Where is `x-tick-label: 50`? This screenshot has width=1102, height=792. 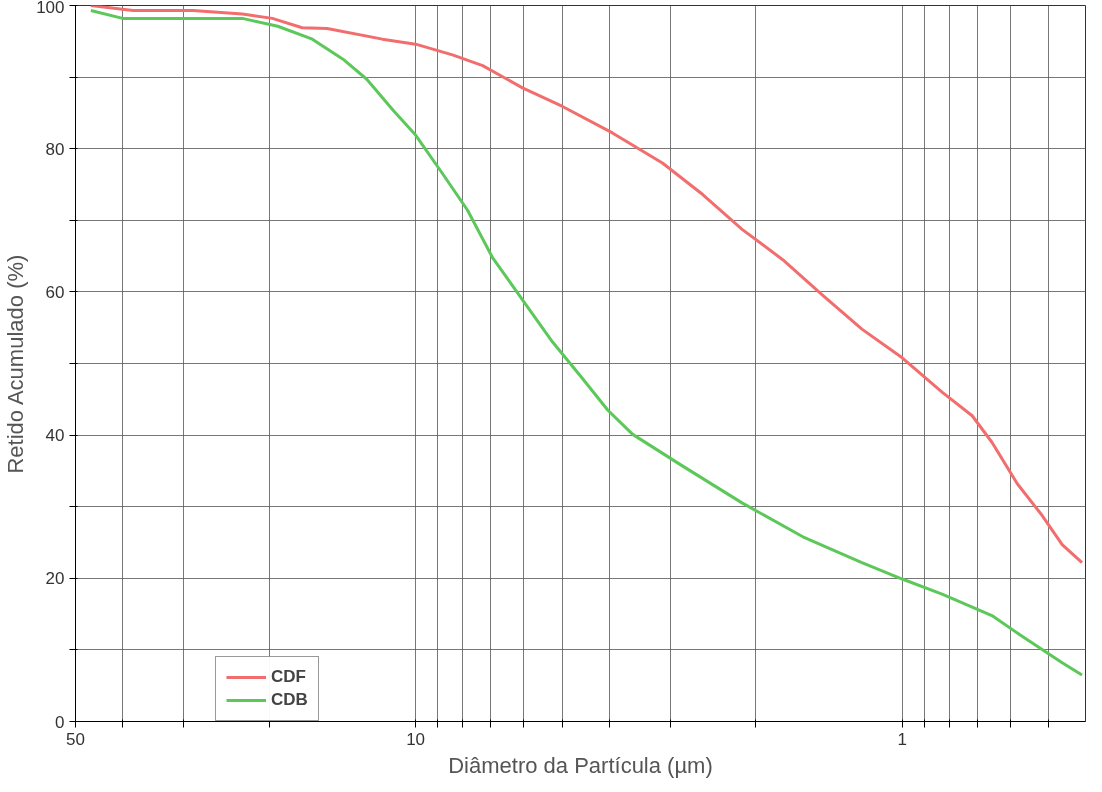
x-tick-label: 50 is located at coordinates (75, 739).